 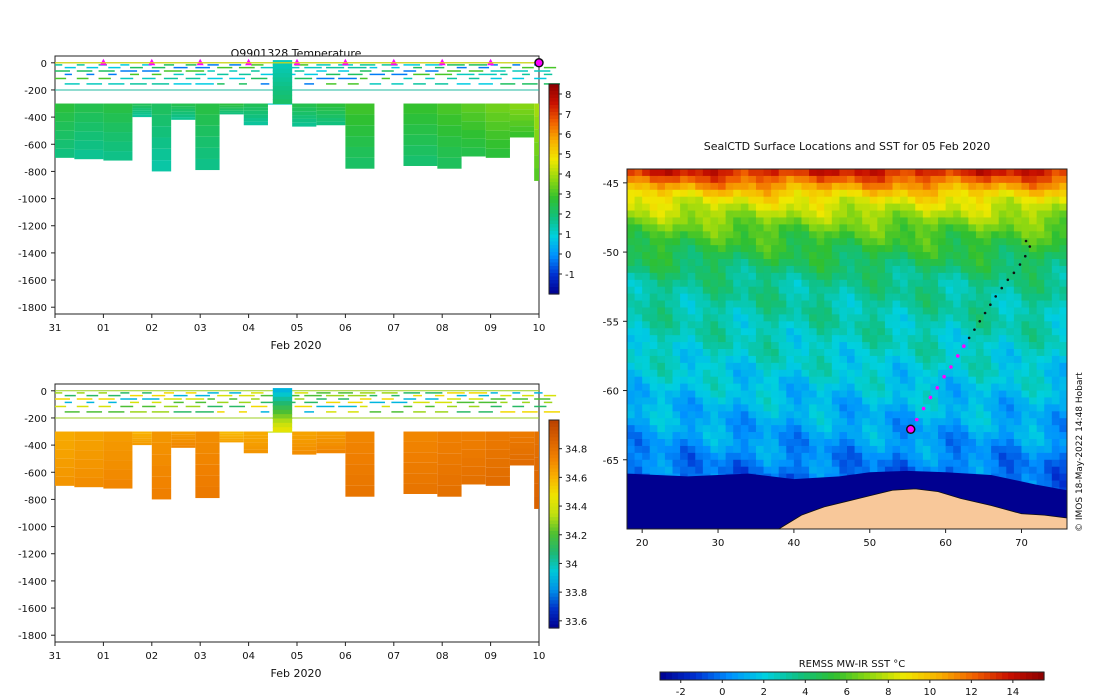 What do you see at coordinates (554, 189) in the screenshot?
I see `temp-colorbar-frame` at bounding box center [554, 189].